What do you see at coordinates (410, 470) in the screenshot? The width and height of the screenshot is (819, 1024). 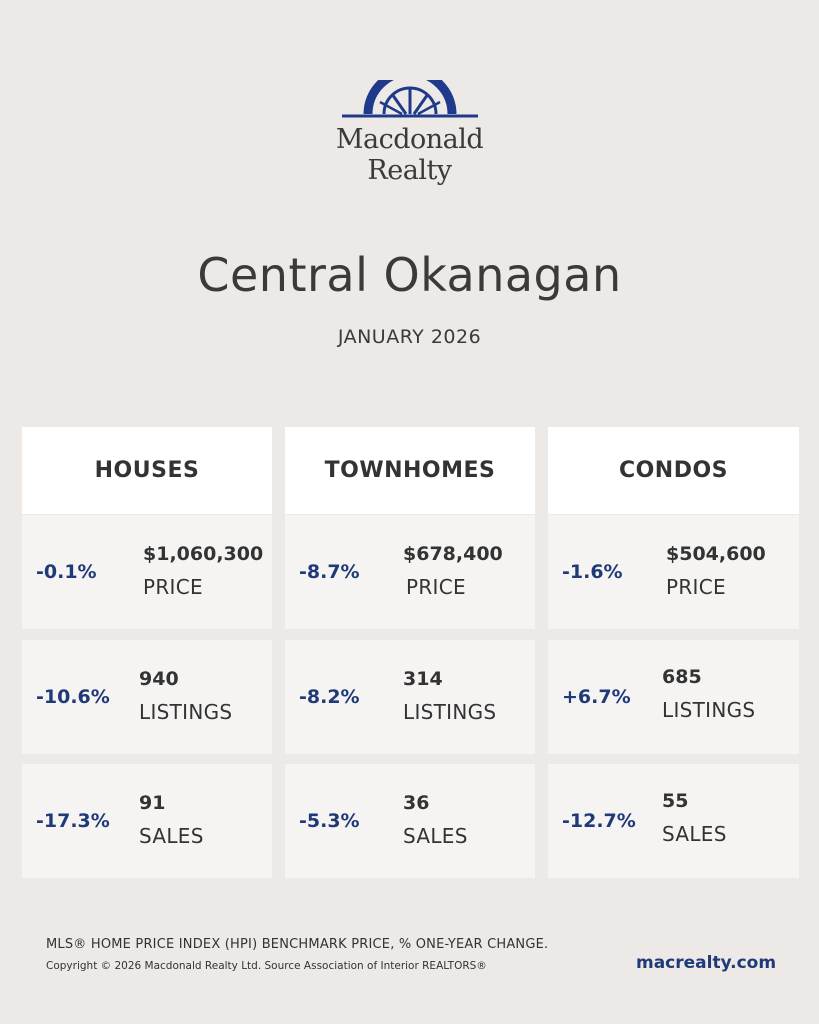 I see `column-heading: TOWNHOMES` at bounding box center [410, 470].